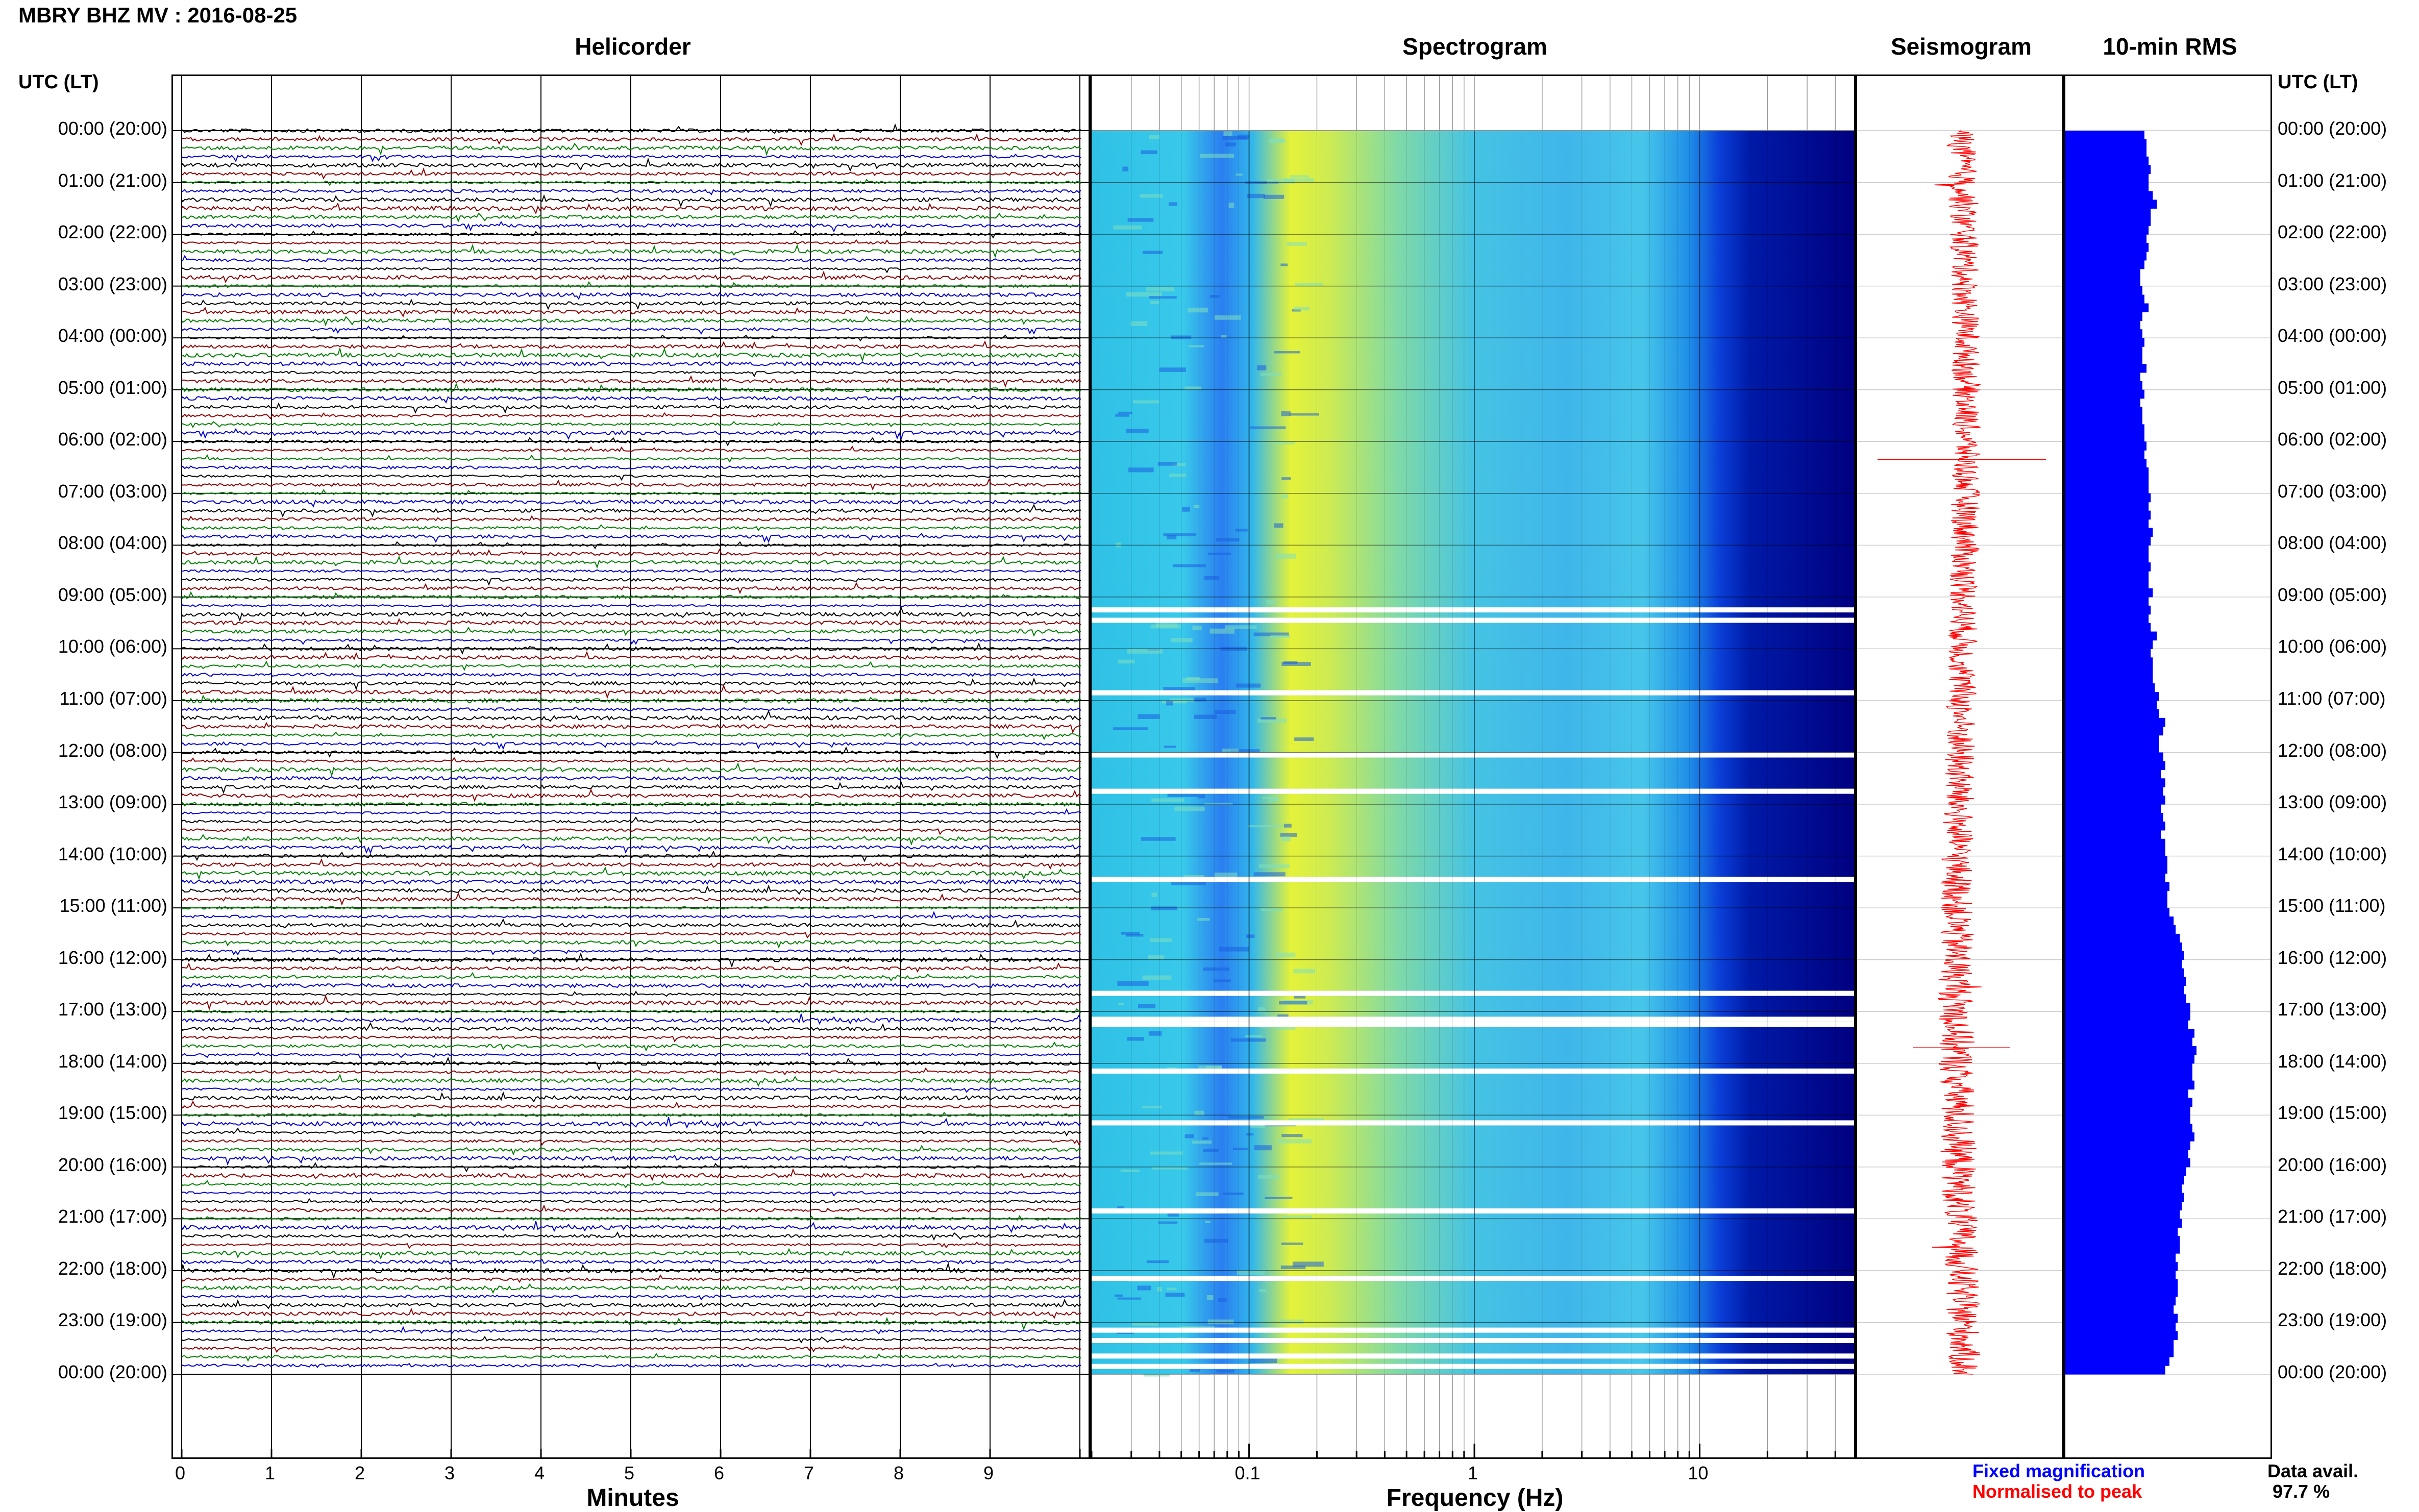  Describe the element at coordinates (112, 750) in the screenshot. I see `time-label-left: 12:00 (08:00)` at that location.